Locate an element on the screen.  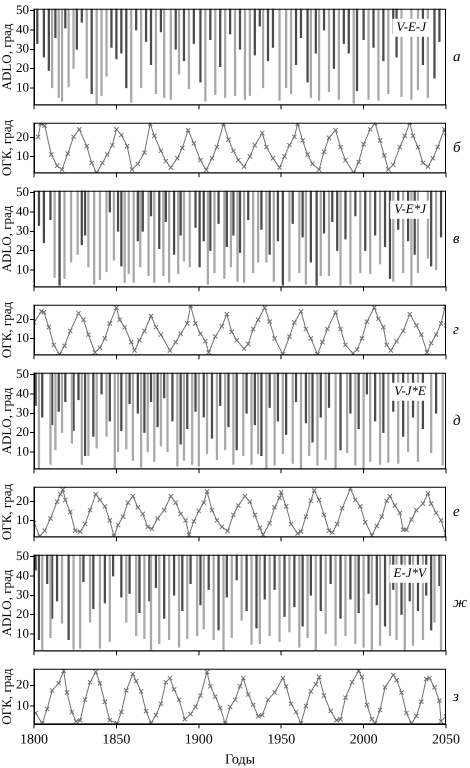
annotation: V-E-J is located at coordinates (412, 26).